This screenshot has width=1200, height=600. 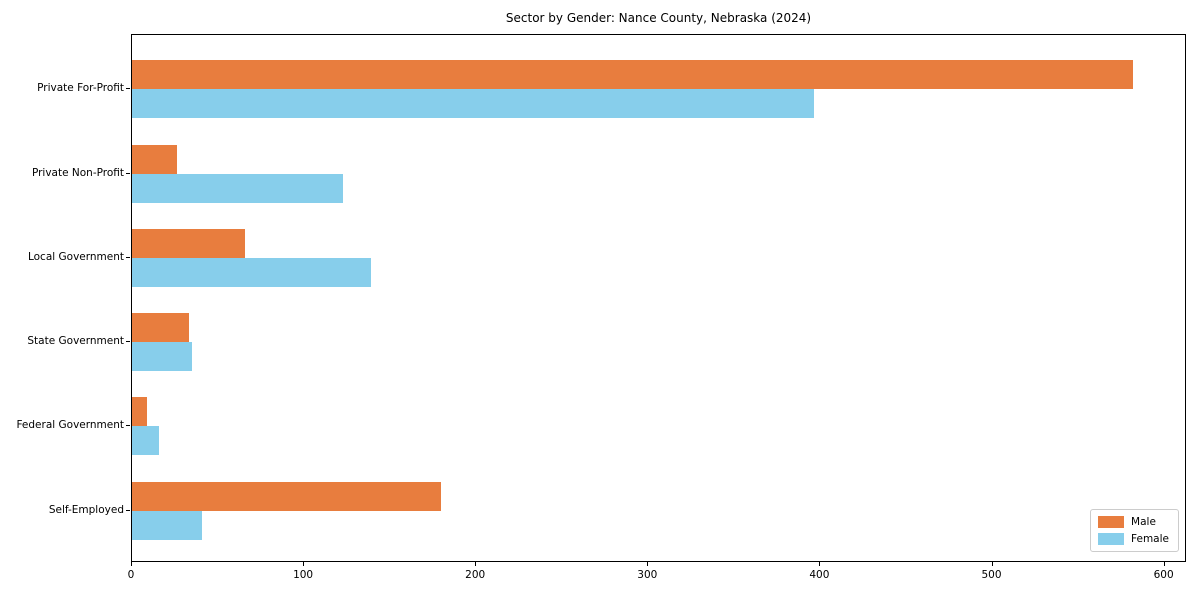 What do you see at coordinates (475, 575) in the screenshot?
I see `x-tick-label-200: 200` at bounding box center [475, 575].